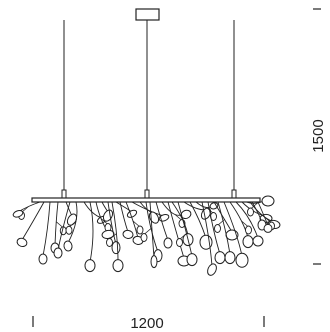 Image resolution: width=330 pixels, height=332 pixels. I want to click on height-dimension-label: 1500, so click(318, 135).